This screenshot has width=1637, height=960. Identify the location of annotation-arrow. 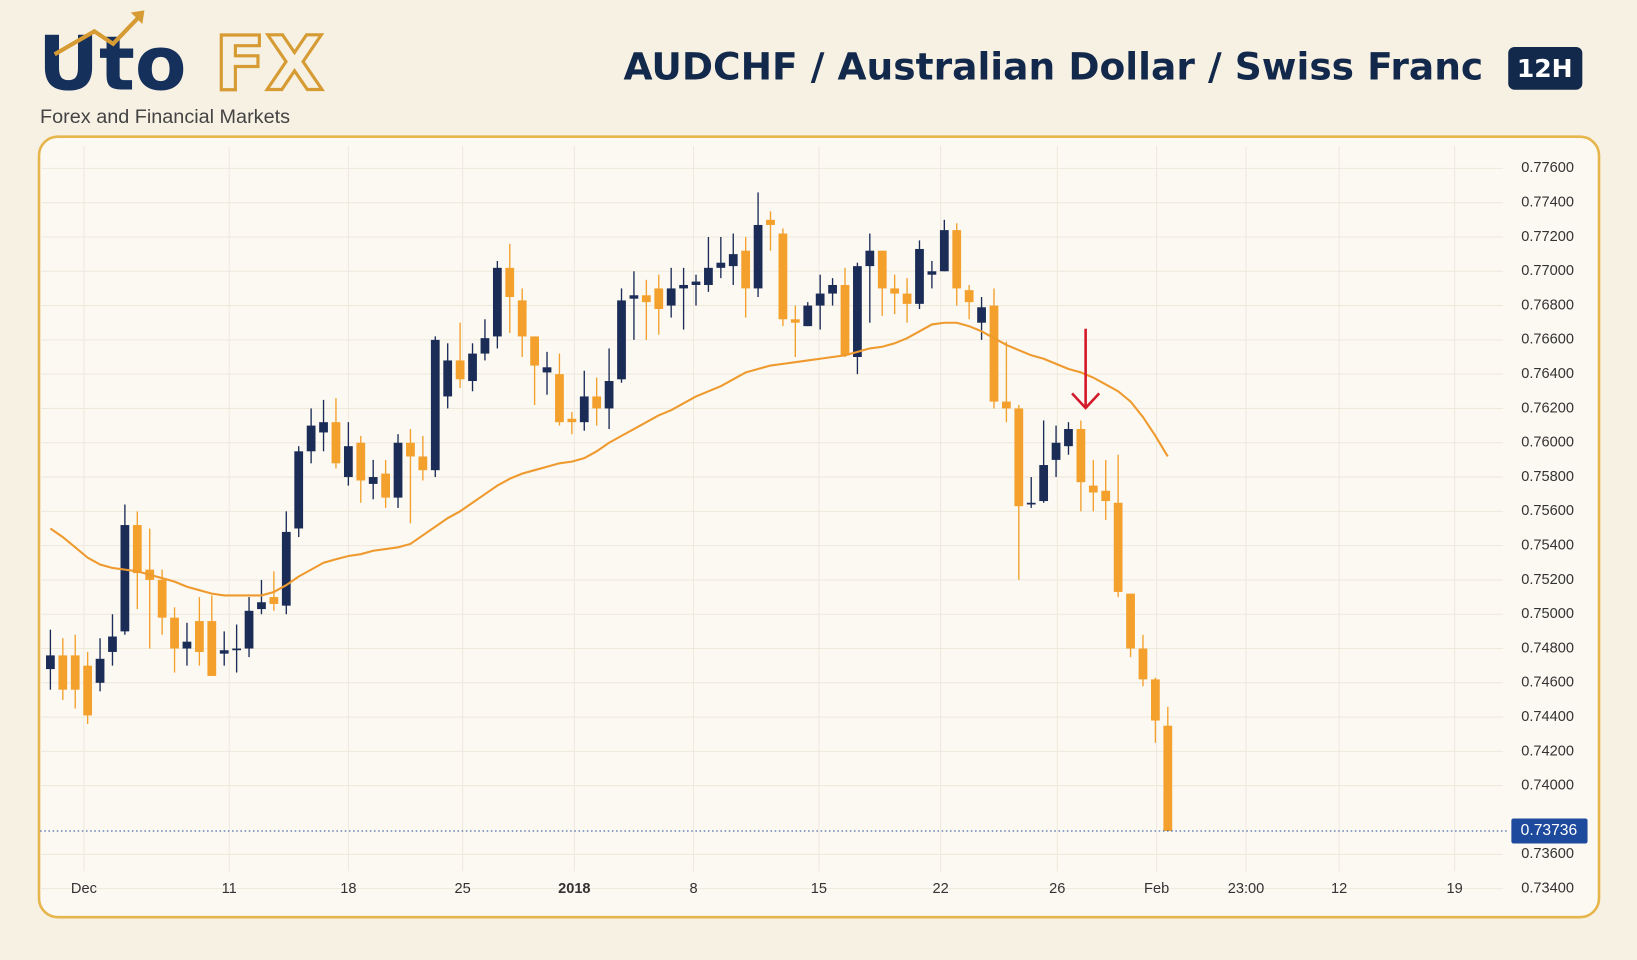
(1086, 369).